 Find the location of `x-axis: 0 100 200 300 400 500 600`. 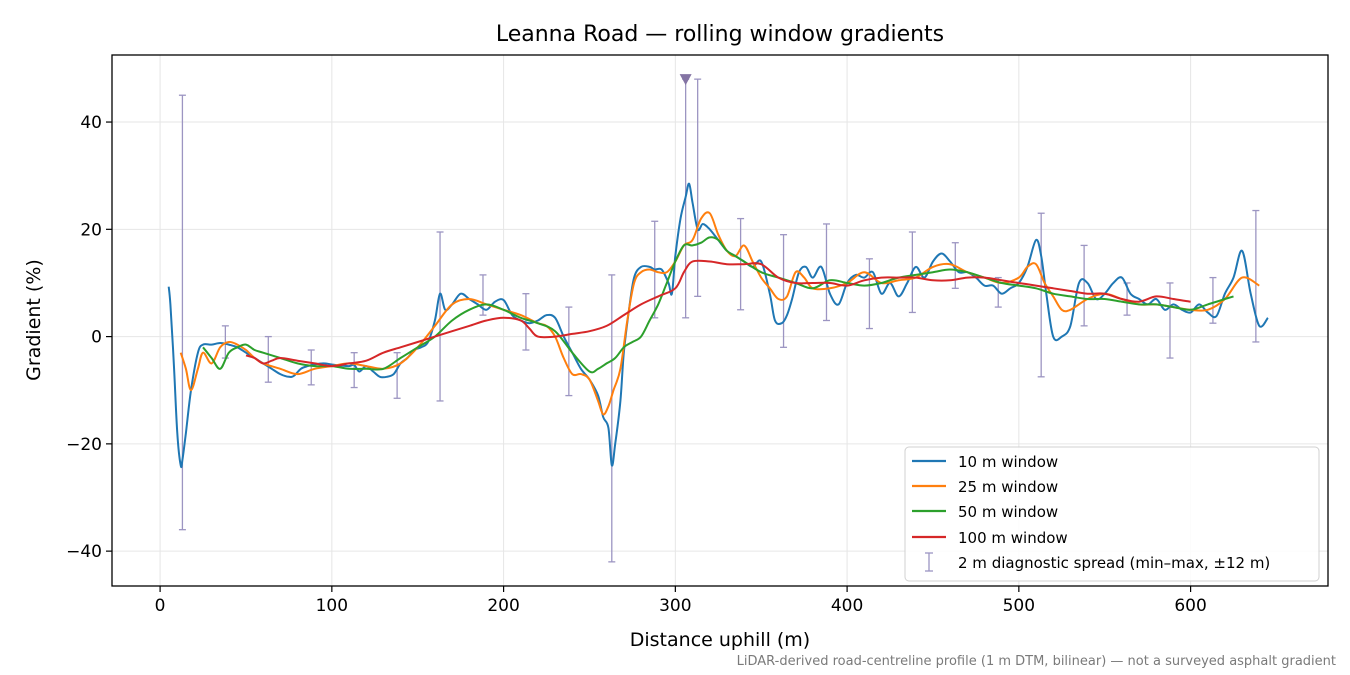

x-axis: 0 100 200 300 400 500 600 is located at coordinates (681, 601).